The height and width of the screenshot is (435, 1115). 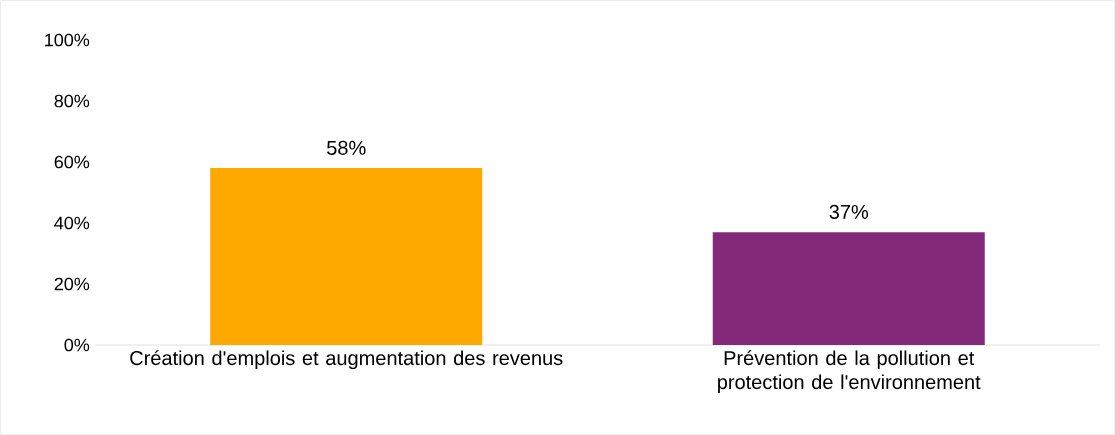 I want to click on y-tick-label: 60%, so click(x=72, y=162).